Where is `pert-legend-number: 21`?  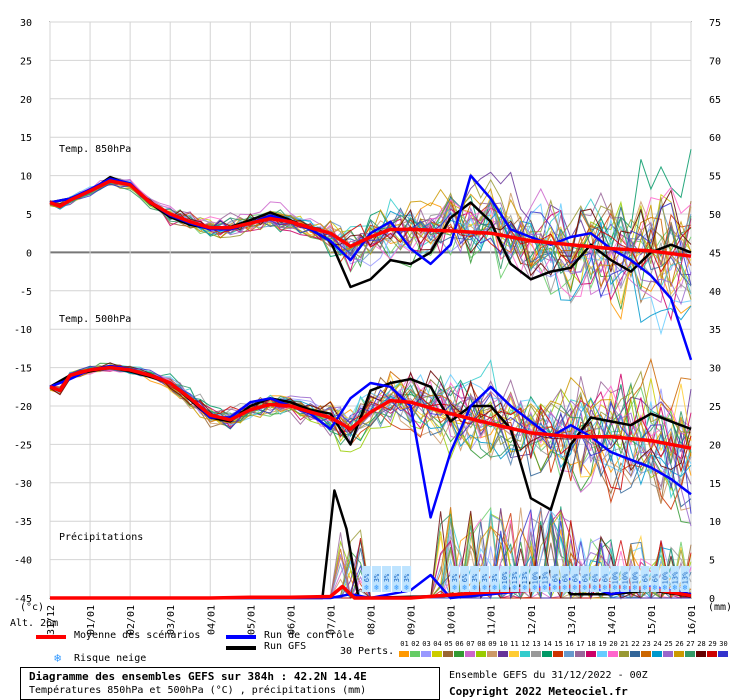 pert-legend-number: 21 is located at coordinates (624, 644).